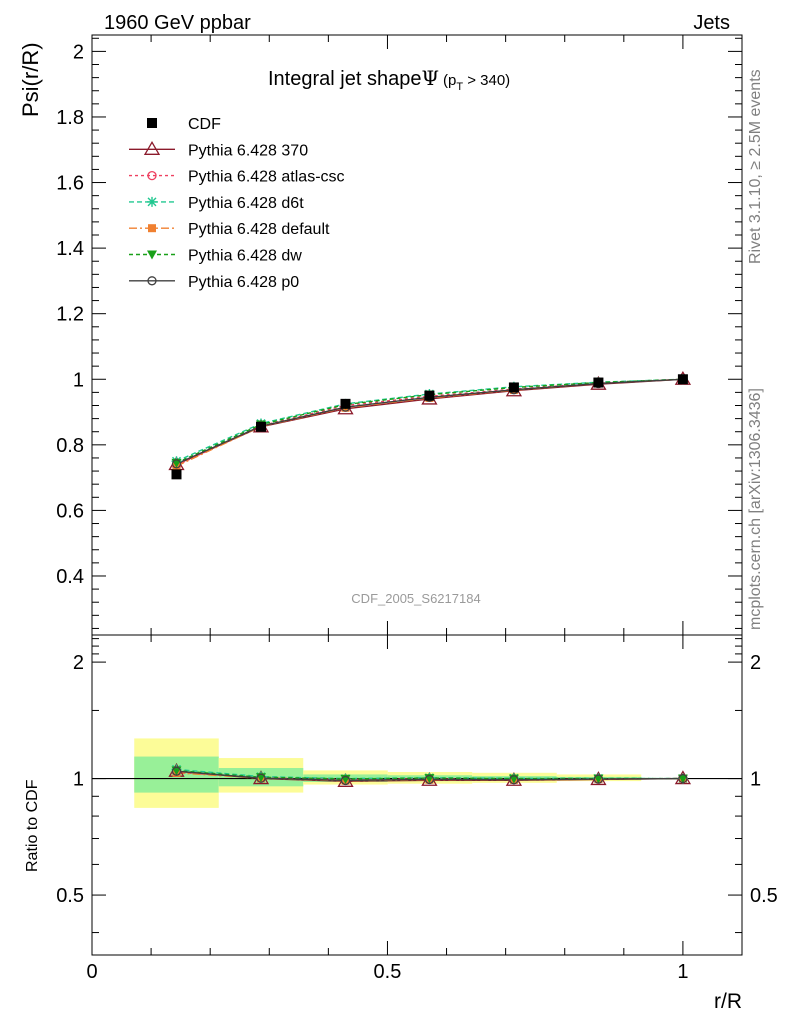 This screenshot has height=1024, width=786. I want to click on analysis-id: CDF_2005_S6217184, so click(415, 598).